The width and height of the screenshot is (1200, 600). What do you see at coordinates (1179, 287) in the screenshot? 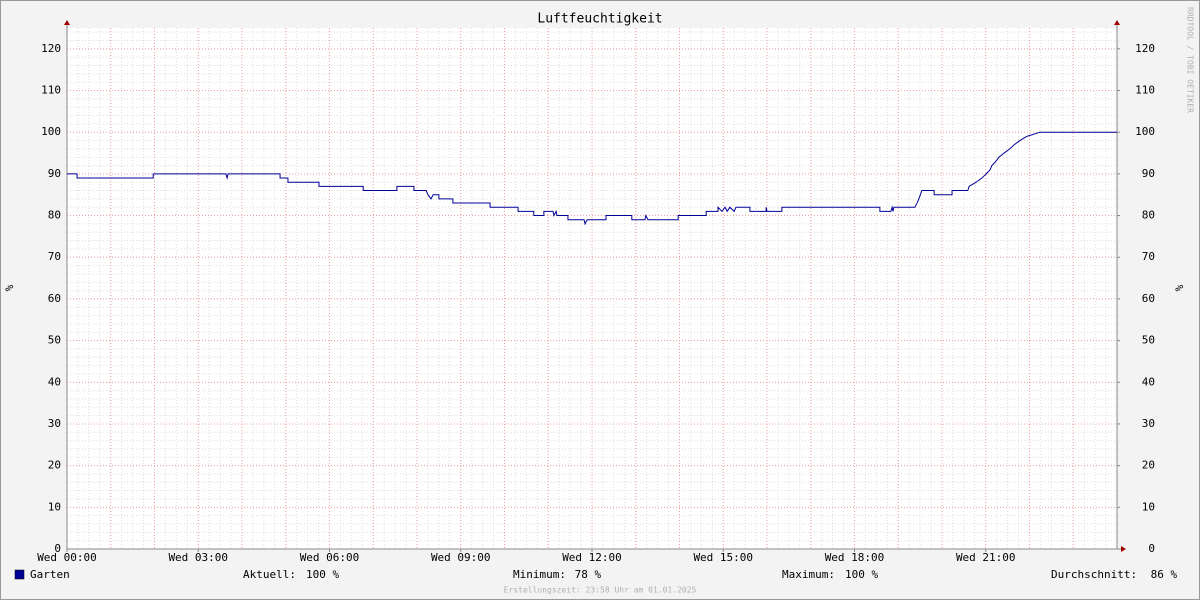
I see `y2-axis-label: %` at bounding box center [1179, 287].